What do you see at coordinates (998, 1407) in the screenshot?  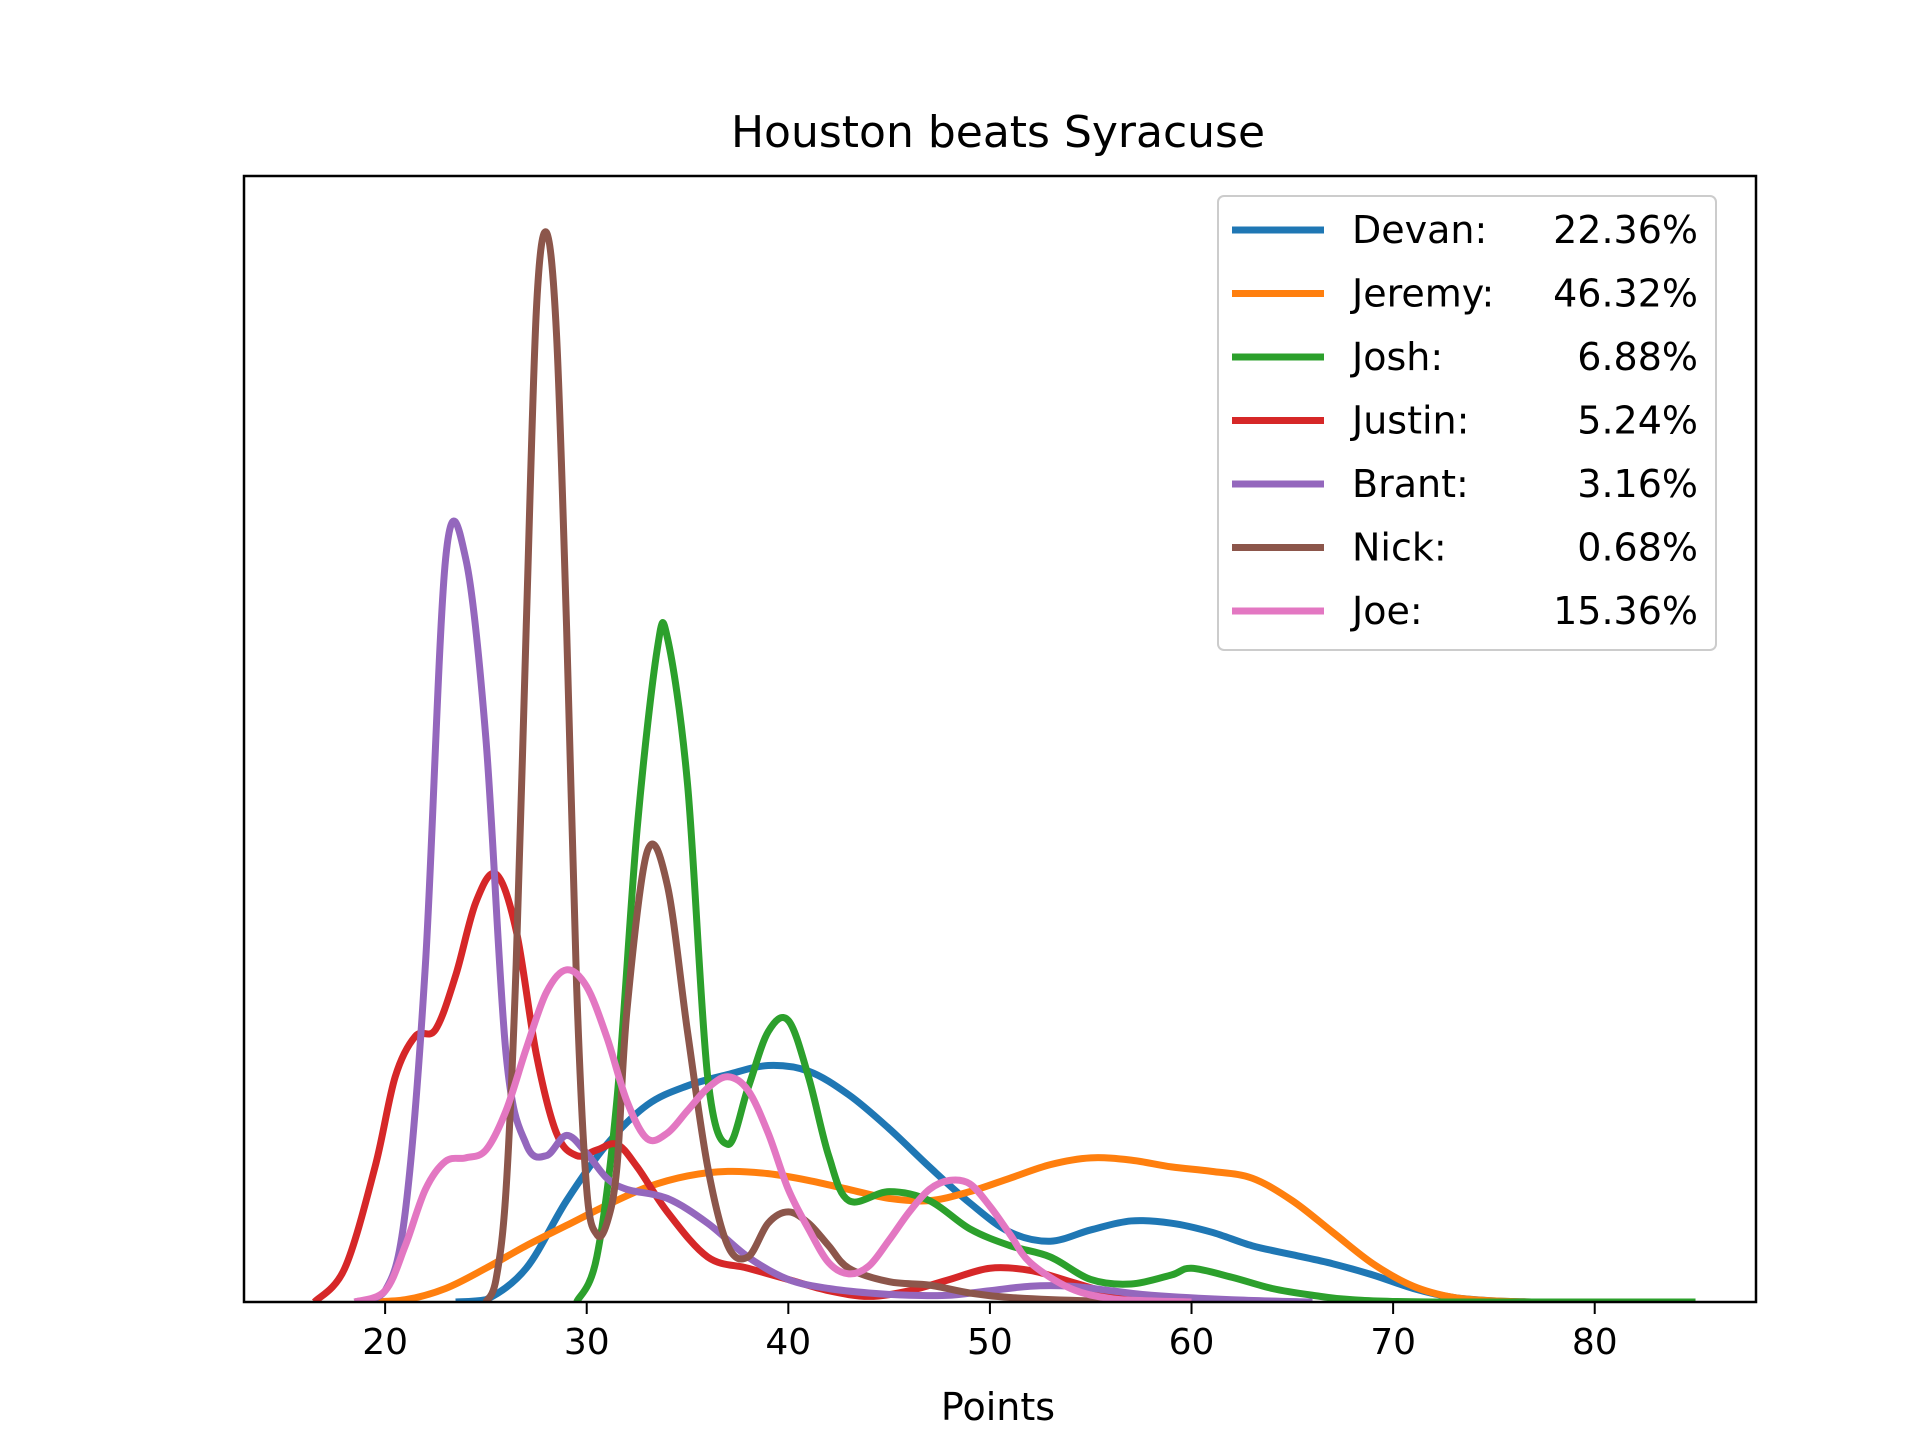 I see `x-axis-label: Points` at bounding box center [998, 1407].